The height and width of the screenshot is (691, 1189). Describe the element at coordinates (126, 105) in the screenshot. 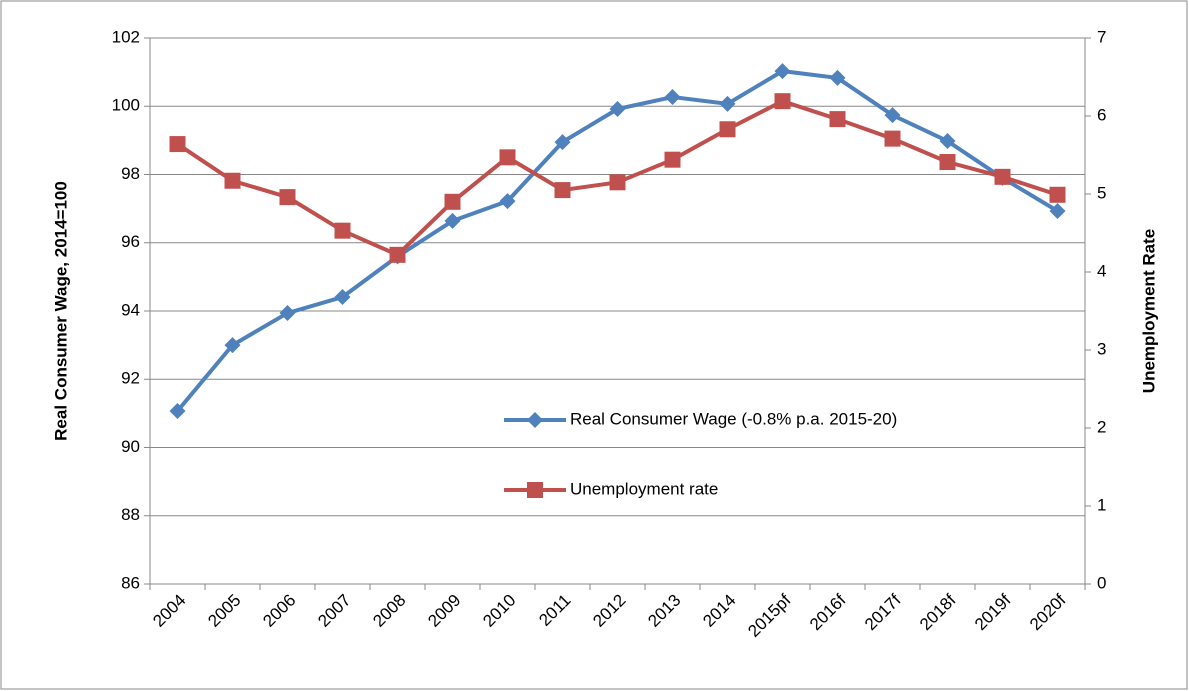

I see `y-tick-label: 100` at that location.